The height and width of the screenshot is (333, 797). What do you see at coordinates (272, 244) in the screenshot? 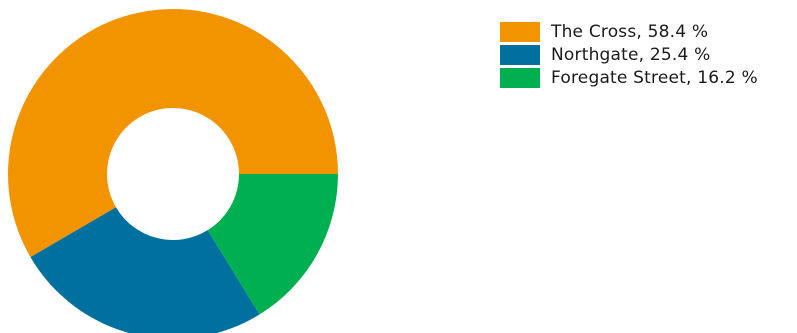
I see `donut-slice-foregate-street` at bounding box center [272, 244].